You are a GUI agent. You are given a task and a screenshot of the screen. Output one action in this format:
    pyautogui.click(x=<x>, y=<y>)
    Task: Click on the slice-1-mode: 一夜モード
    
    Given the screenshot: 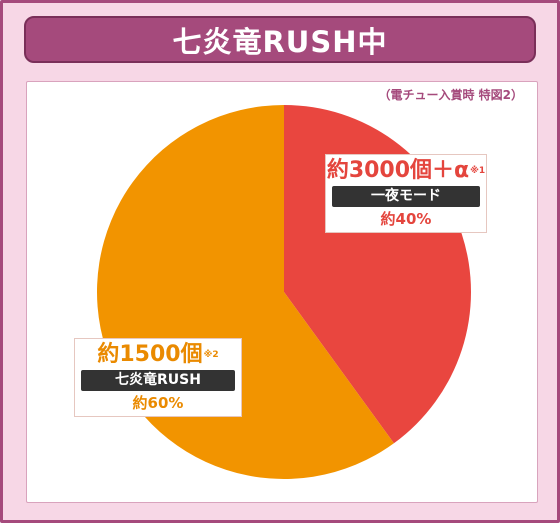 What is the action you would take?
    pyautogui.click(x=406, y=196)
    